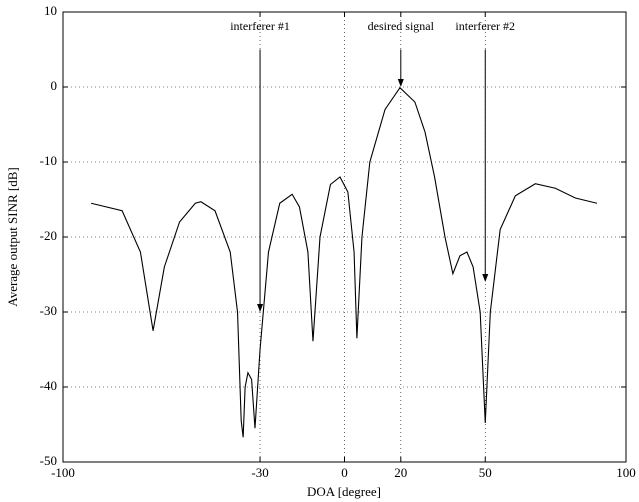 This screenshot has height=502, width=639. What do you see at coordinates (54, 85) in the screenshot?
I see `y-tick-label: 0` at bounding box center [54, 85].